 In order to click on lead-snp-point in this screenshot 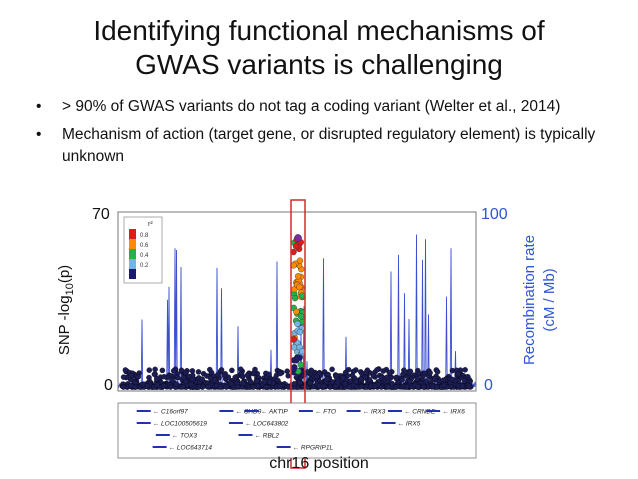, I will do `click(298, 238)`.